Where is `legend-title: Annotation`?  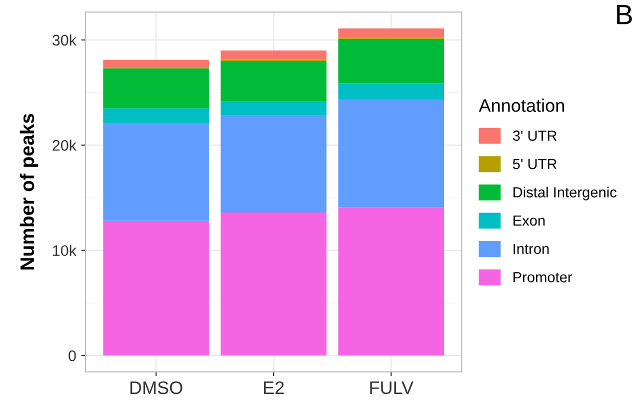
legend-title: Annotation is located at coordinates (521, 105).